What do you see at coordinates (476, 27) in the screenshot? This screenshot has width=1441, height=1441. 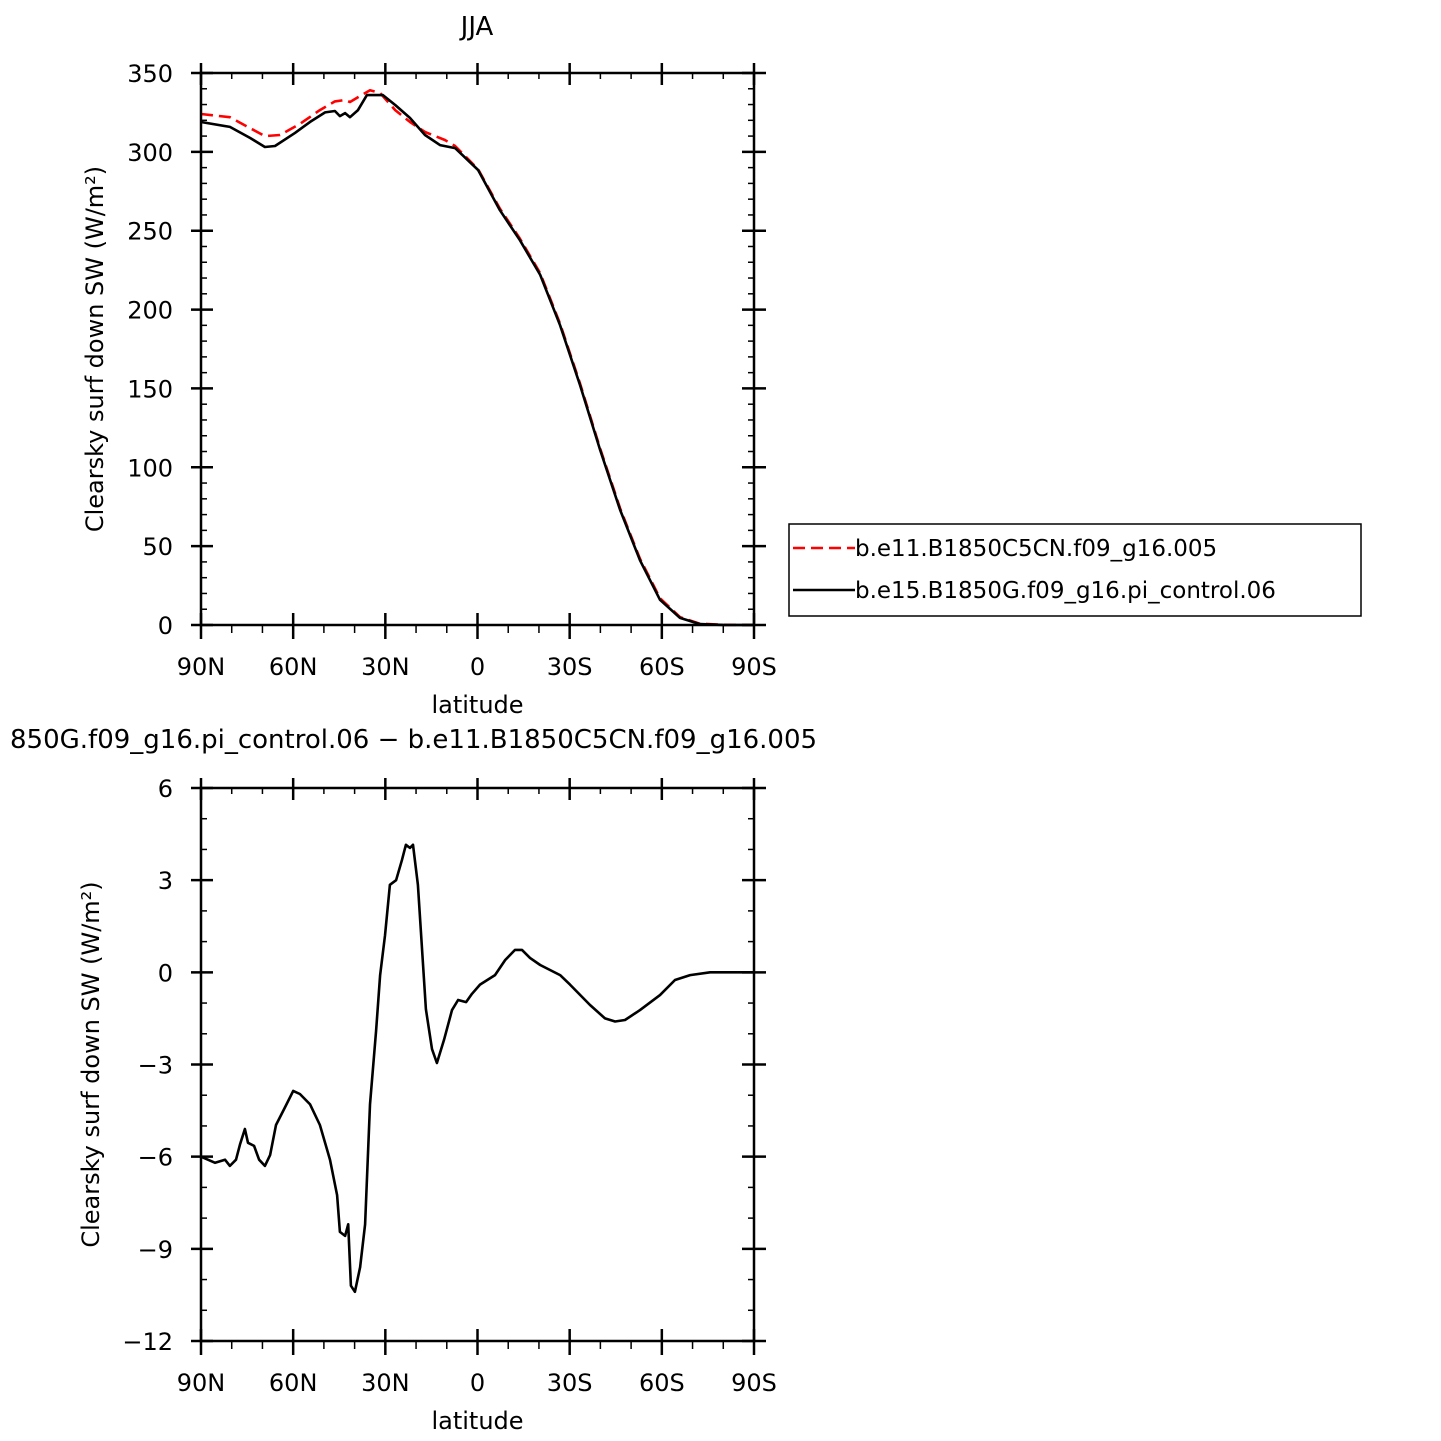 I see `chart-title-top: JJA` at bounding box center [476, 27].